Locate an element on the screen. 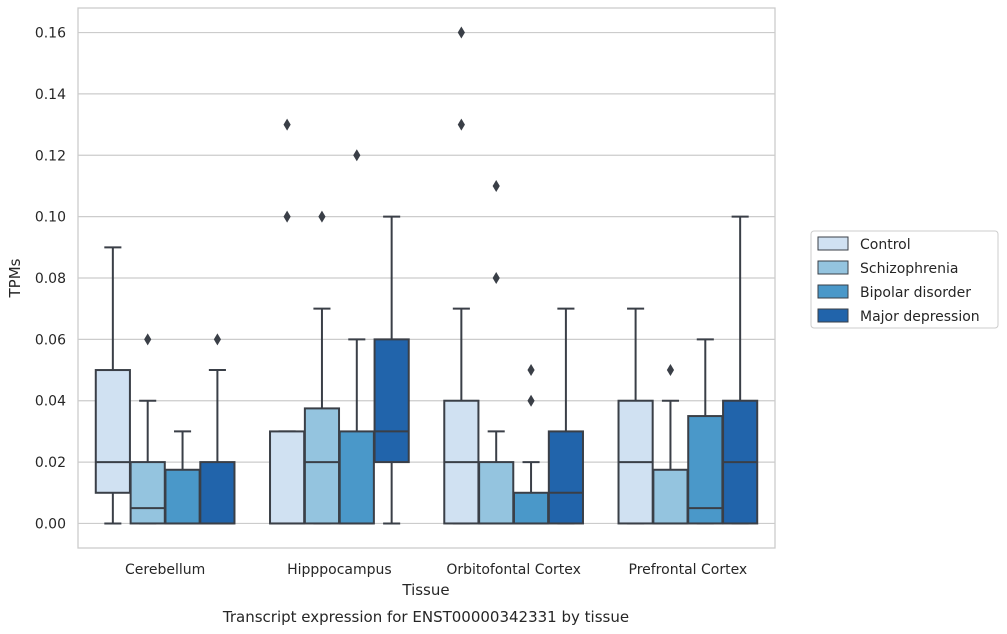 The width and height of the screenshot is (1007, 634). x-tick-label: Orbitofontal Cortex is located at coordinates (513, 570).